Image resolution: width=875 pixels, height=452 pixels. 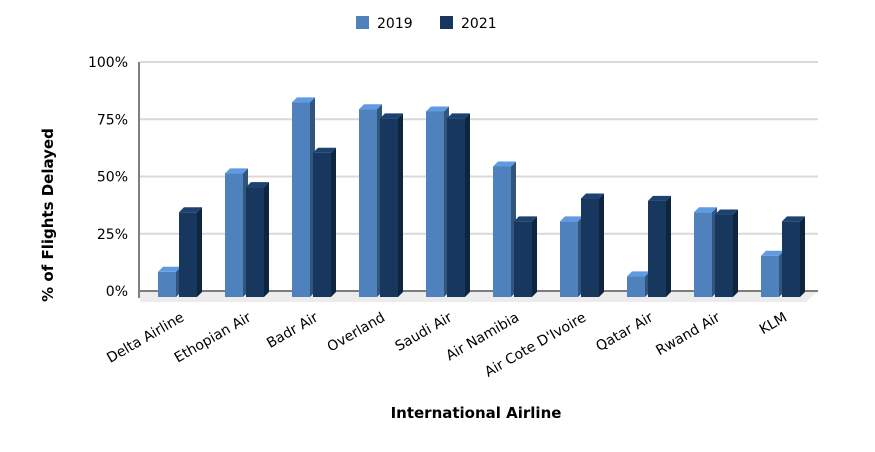 What do you see at coordinates (112, 120) in the screenshot?
I see `y-tick-label: 75%` at bounding box center [112, 120].